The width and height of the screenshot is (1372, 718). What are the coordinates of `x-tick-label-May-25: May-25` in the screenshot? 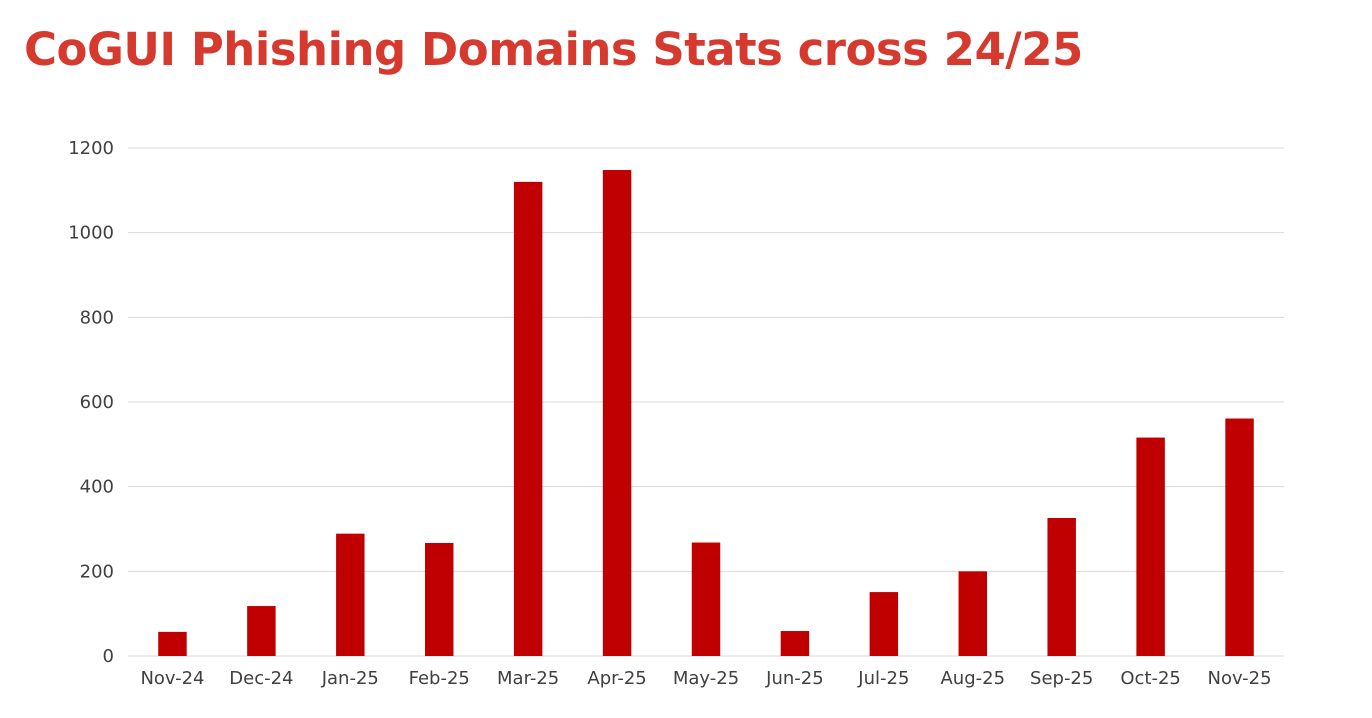 It's located at (706, 678).